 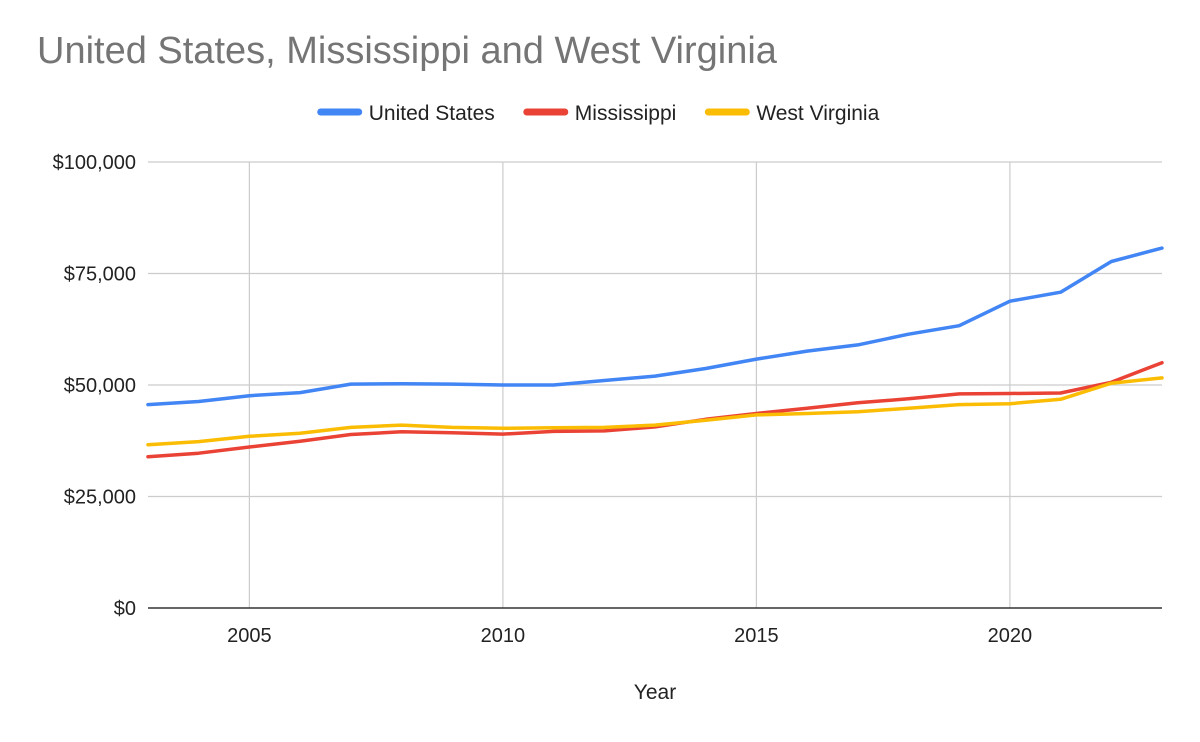 What do you see at coordinates (756, 636) in the screenshot?
I see `x-tick-label: 2015` at bounding box center [756, 636].